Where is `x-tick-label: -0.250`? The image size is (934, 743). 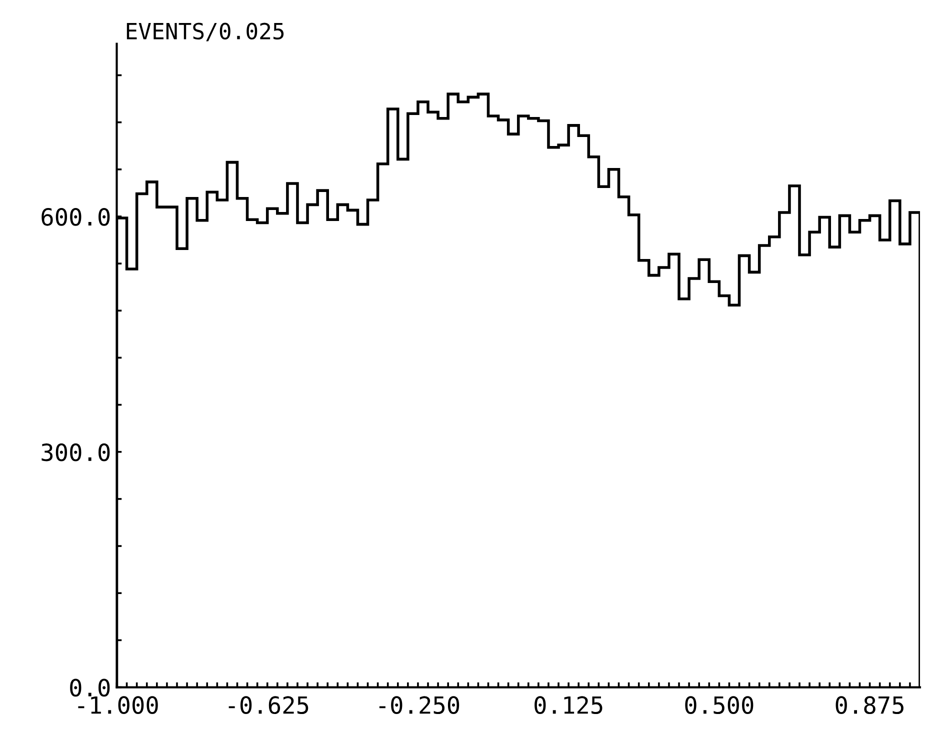
x-tick-label: -0.250 is located at coordinates (419, 705).